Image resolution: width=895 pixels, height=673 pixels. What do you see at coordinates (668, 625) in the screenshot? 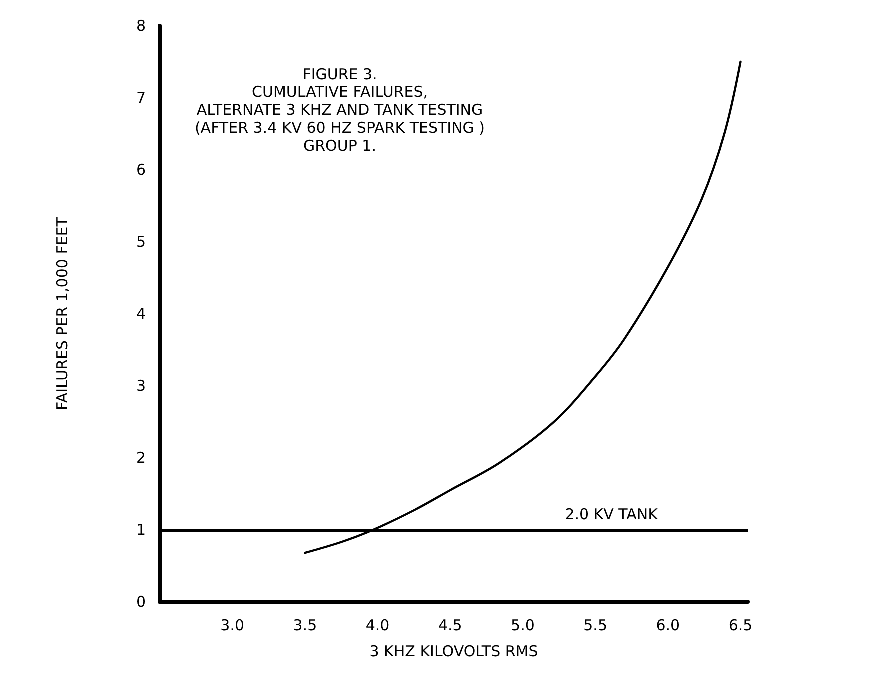
I see `x-tick-label: 6.0` at bounding box center [668, 625].